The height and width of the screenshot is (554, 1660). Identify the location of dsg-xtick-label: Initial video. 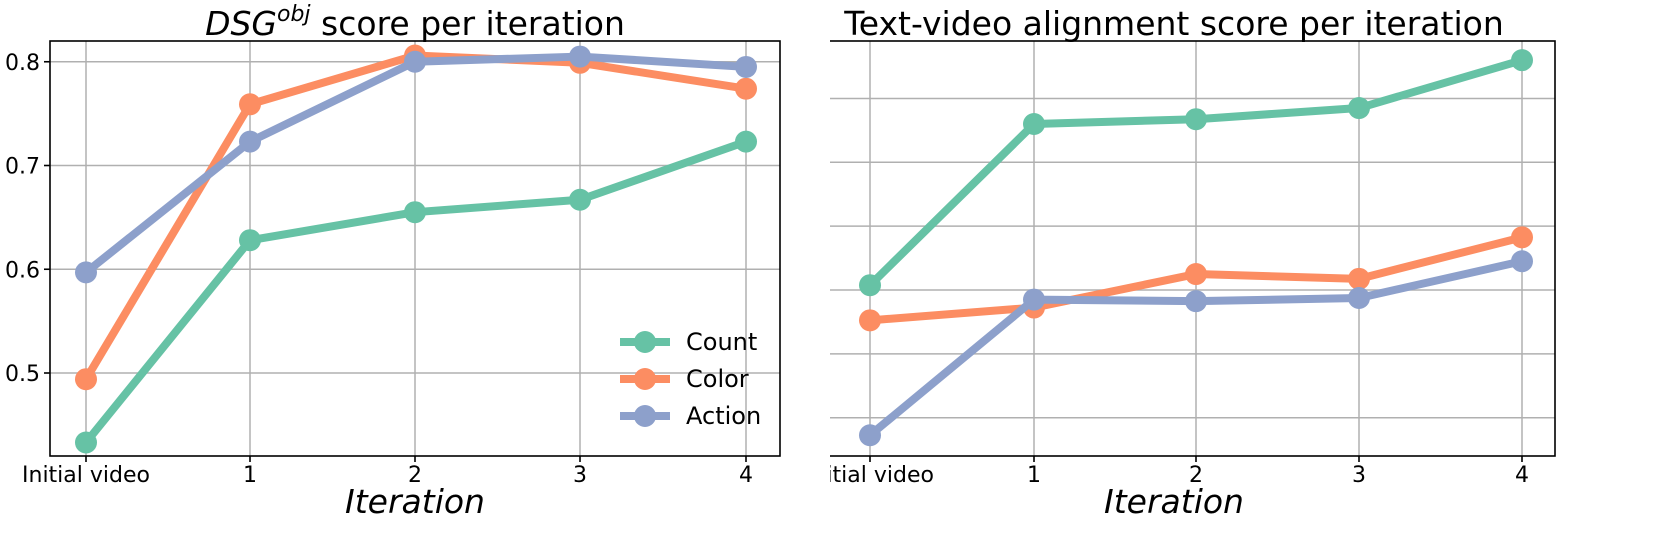
(86, 475).